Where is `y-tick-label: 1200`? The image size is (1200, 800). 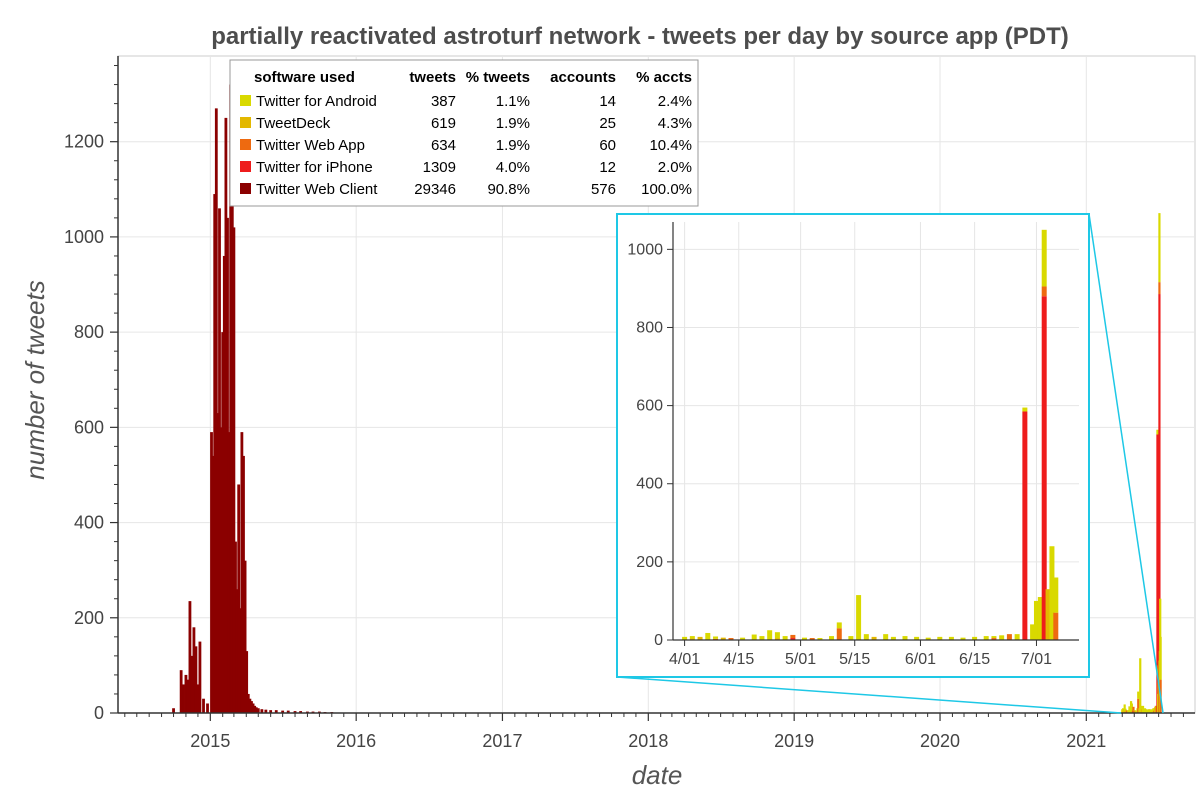
y-tick-label: 1200 is located at coordinates (84, 142).